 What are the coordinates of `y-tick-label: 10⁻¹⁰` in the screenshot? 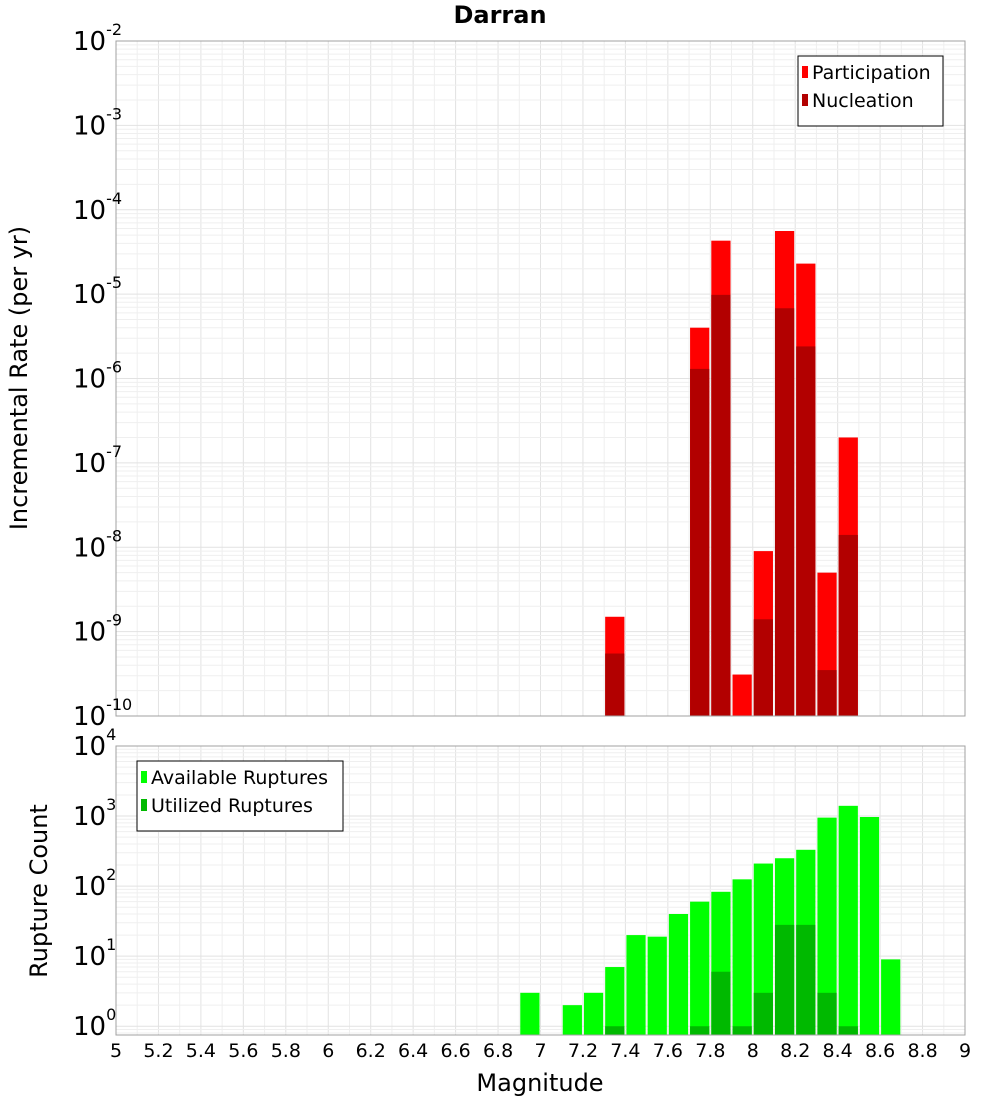 It's located at (102, 713).